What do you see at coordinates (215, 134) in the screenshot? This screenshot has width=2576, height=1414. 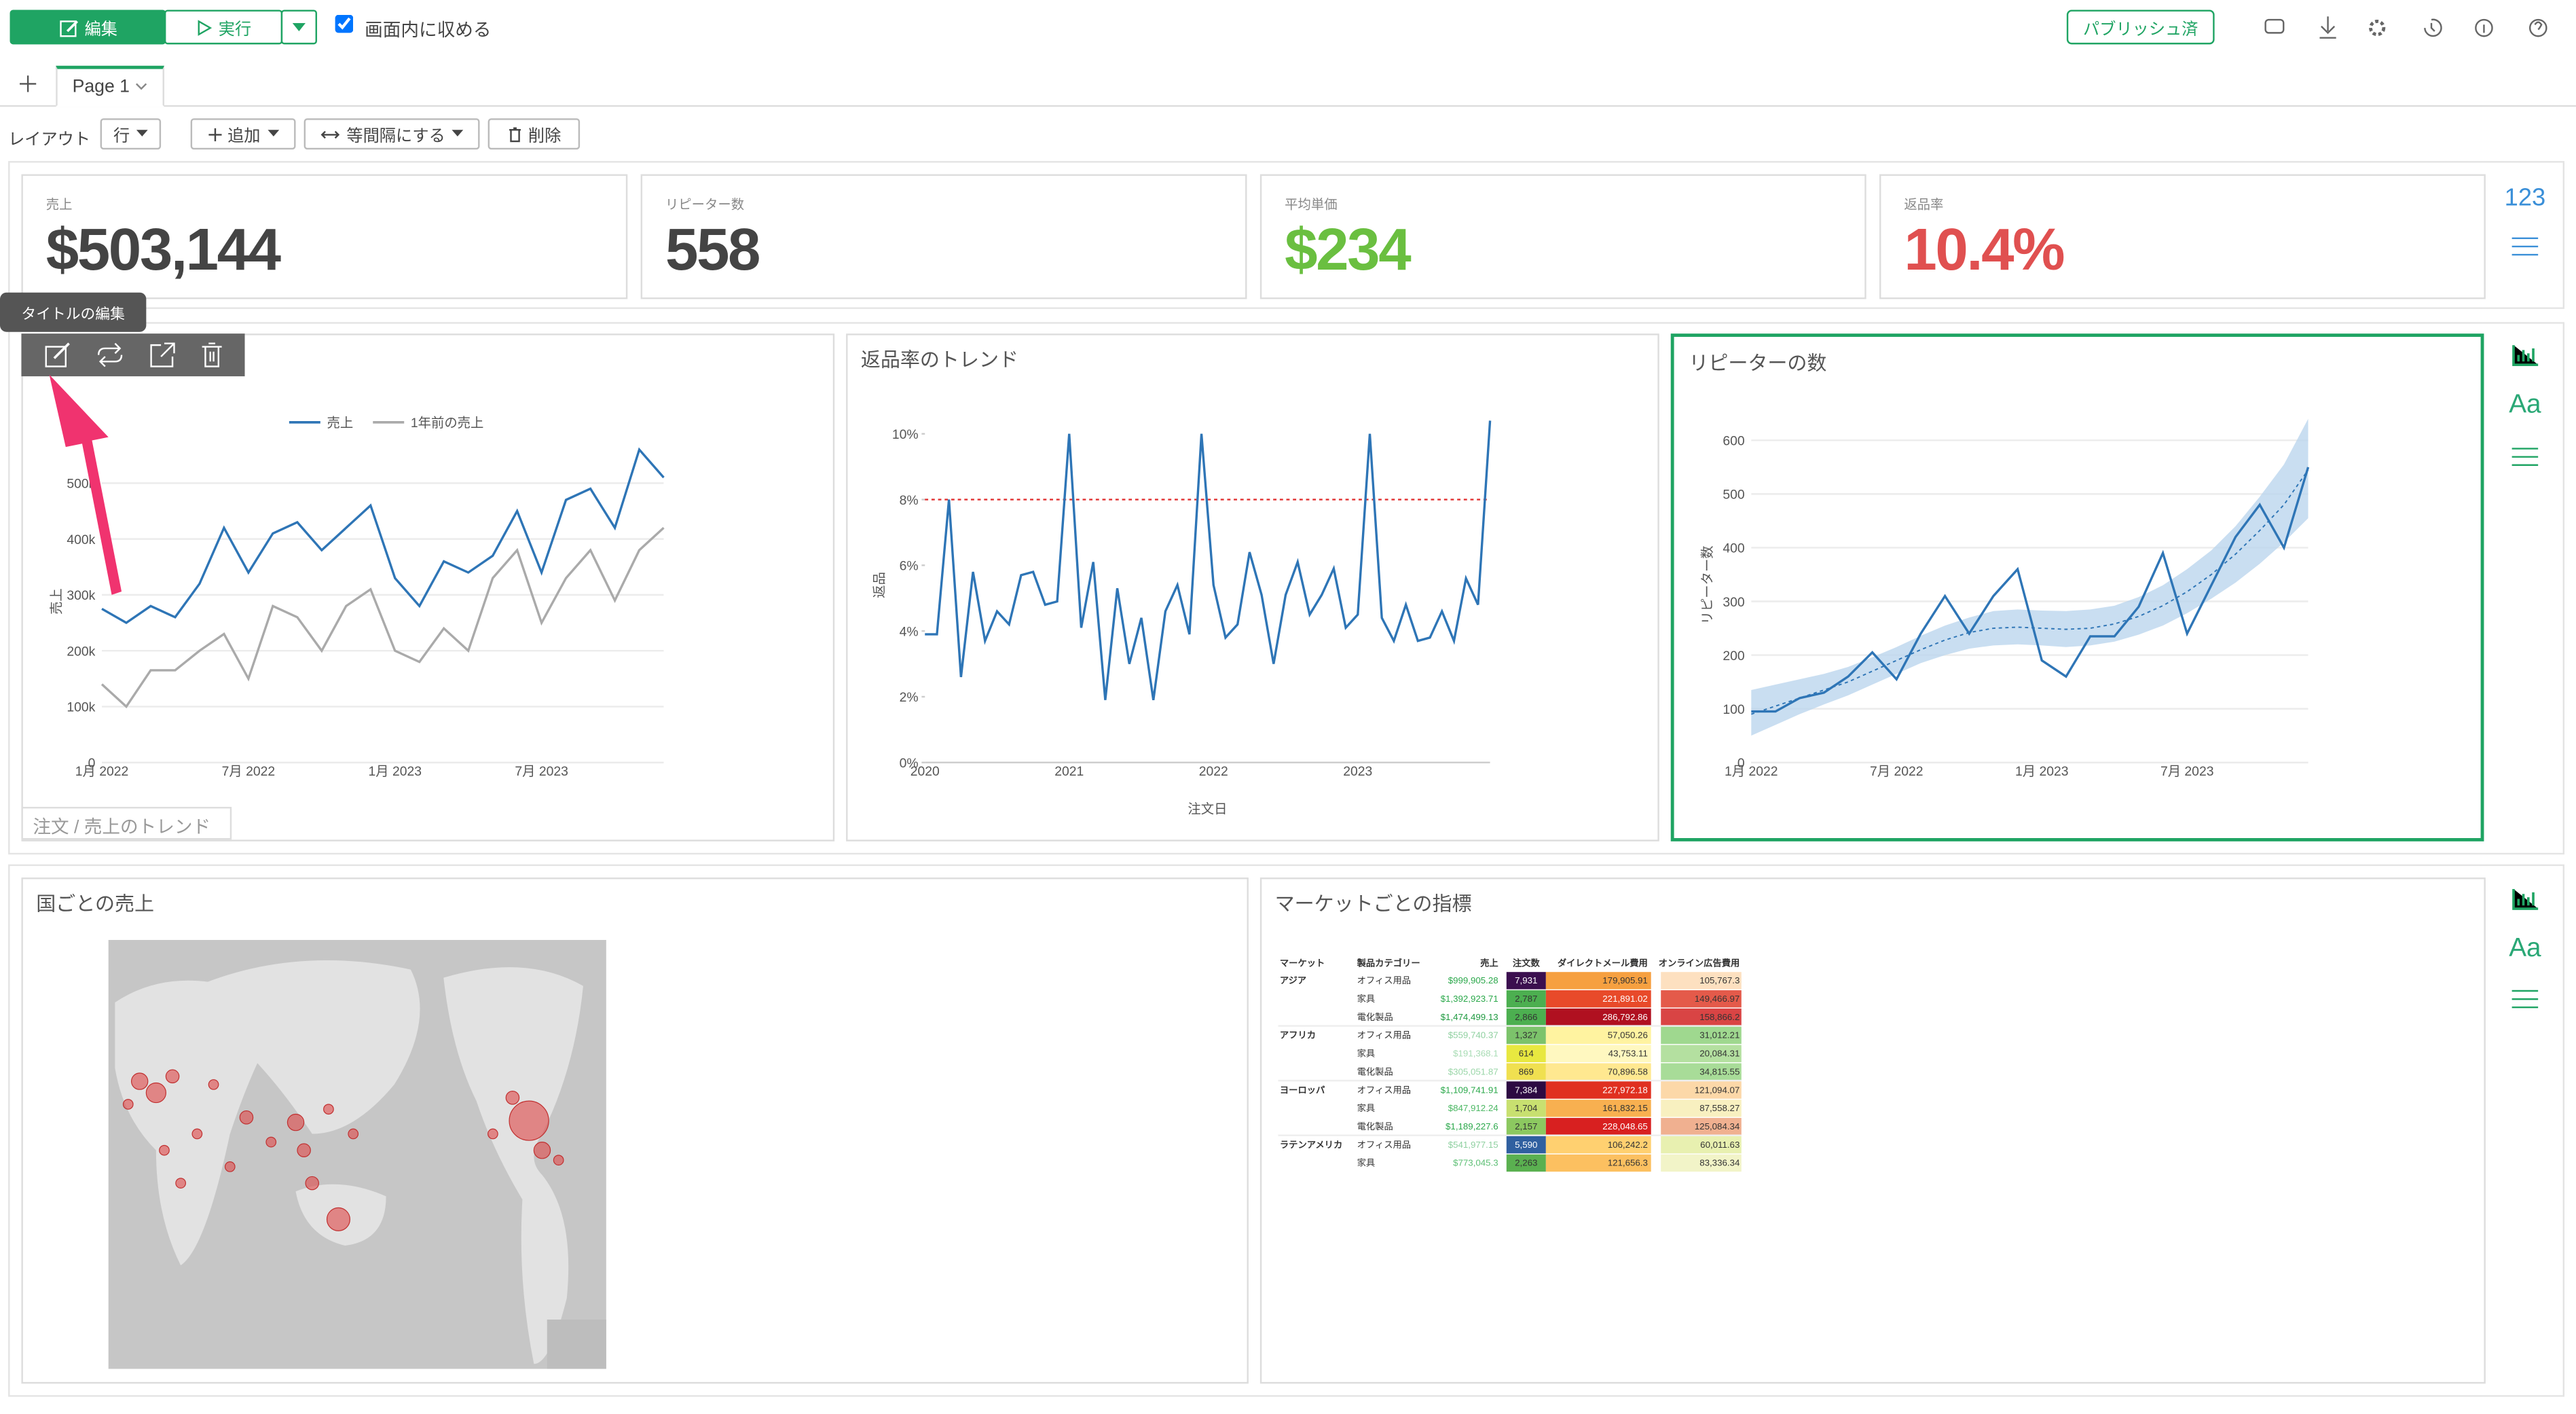 I see `plus-icon` at bounding box center [215, 134].